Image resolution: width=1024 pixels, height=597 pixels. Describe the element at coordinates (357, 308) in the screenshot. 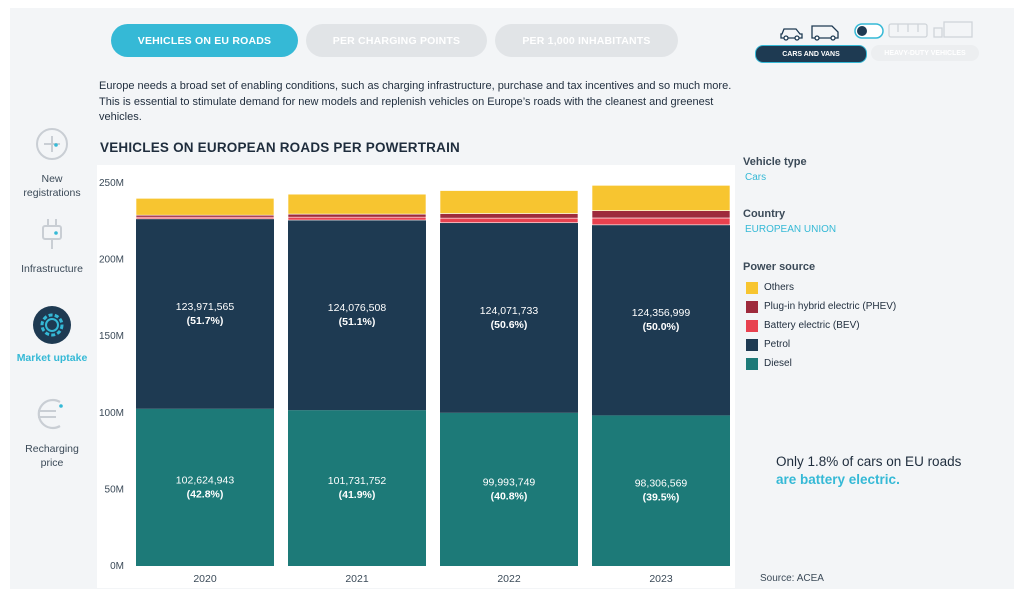

I see `data-label: 124,076,508` at that location.